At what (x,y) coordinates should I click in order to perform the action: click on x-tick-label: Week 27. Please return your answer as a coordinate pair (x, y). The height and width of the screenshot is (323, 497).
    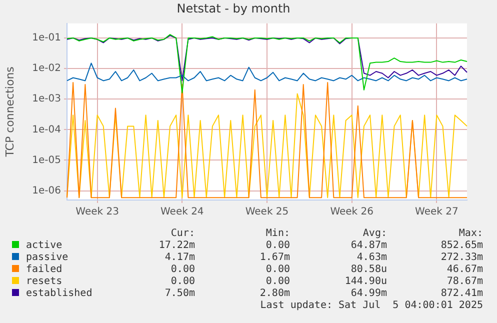
    Looking at the image, I should click on (436, 212).